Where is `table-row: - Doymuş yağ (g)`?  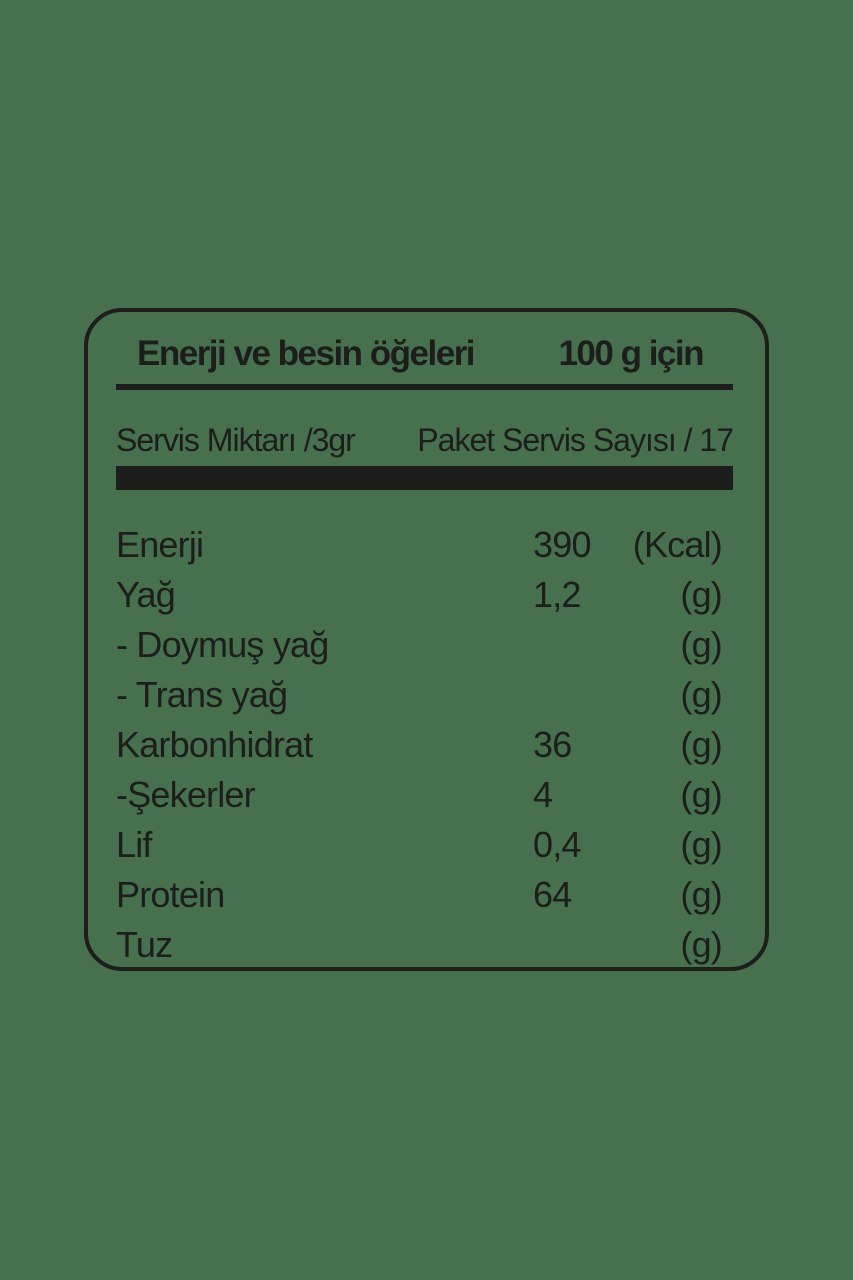
table-row: - Doymuş yağ (g) is located at coordinates (424, 645).